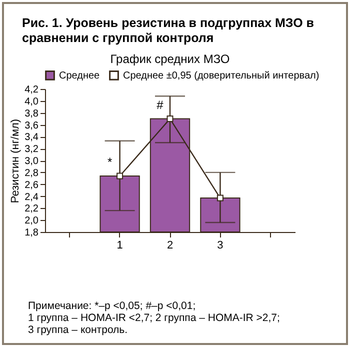  Describe the element at coordinates (31, 126) in the screenshot. I see `y-tick-label: 3,6` at that location.